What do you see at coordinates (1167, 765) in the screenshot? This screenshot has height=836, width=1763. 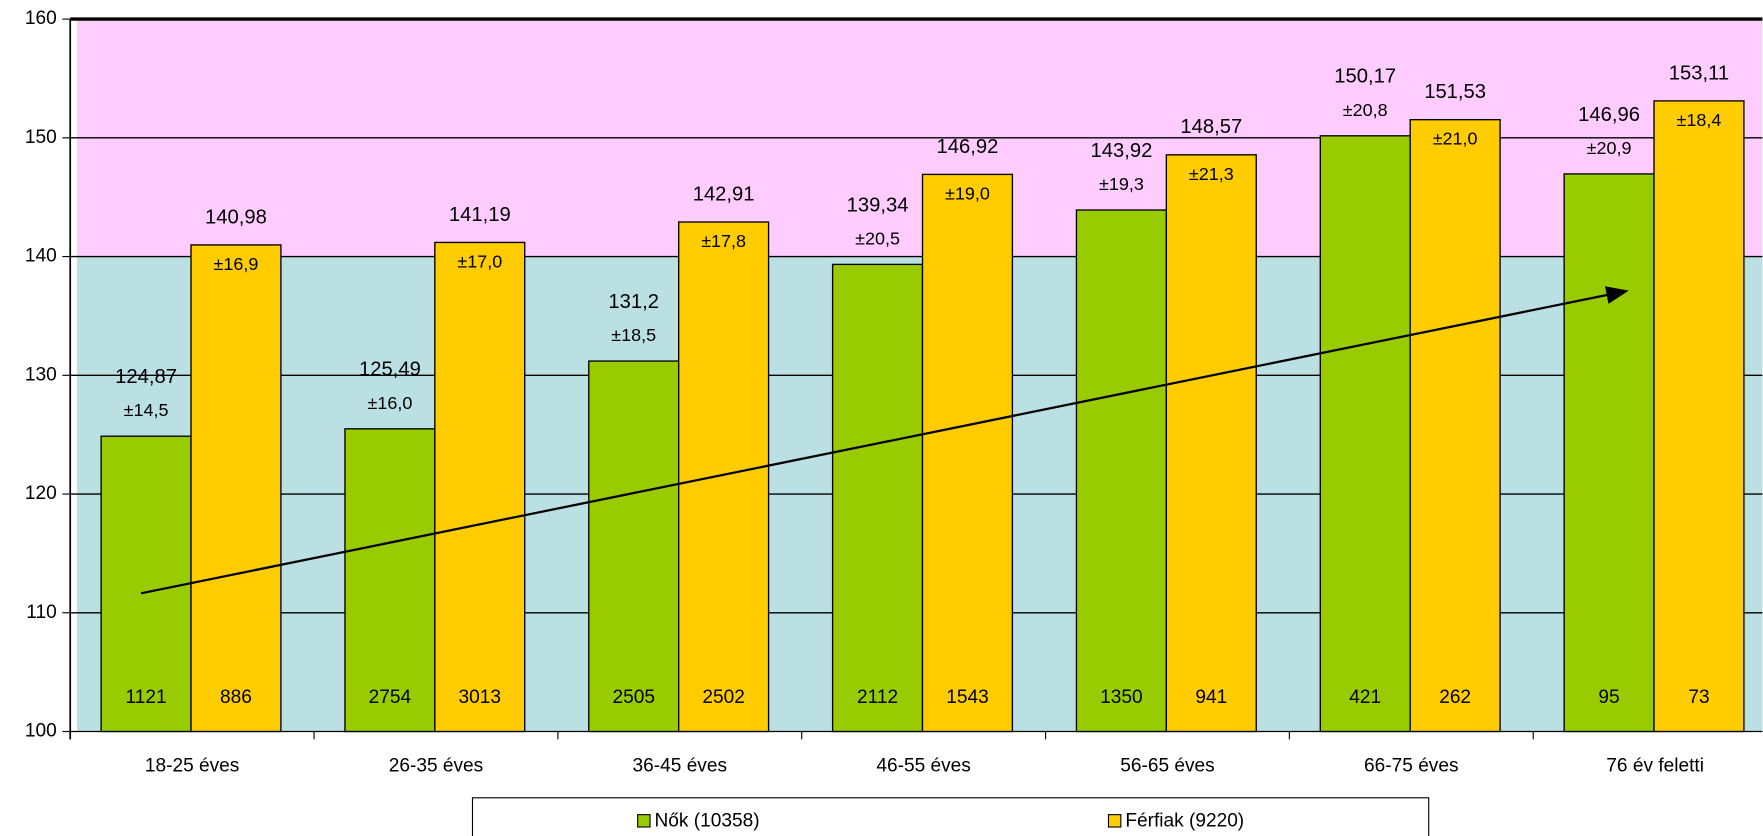 I see `x-tick-label: 56-65 éves` at bounding box center [1167, 765].